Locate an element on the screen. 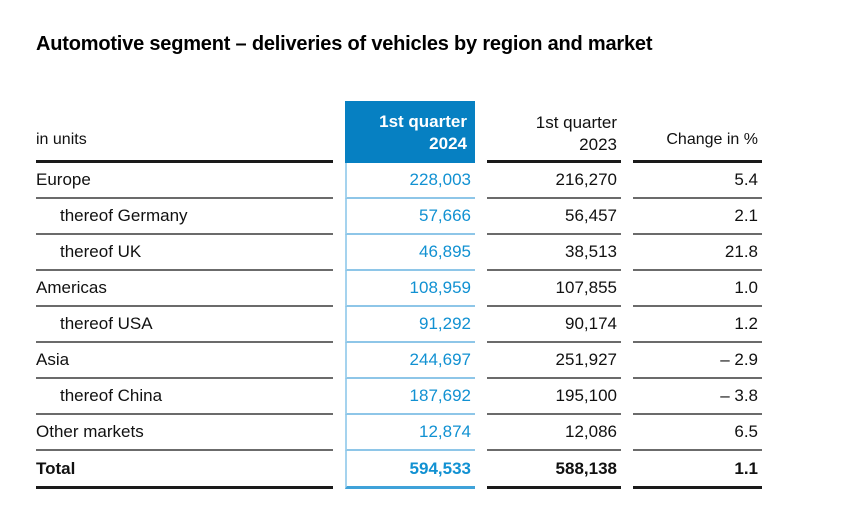 Image resolution: width=843 pixels, height=525 pixels. row-label: Asia is located at coordinates (53, 359).